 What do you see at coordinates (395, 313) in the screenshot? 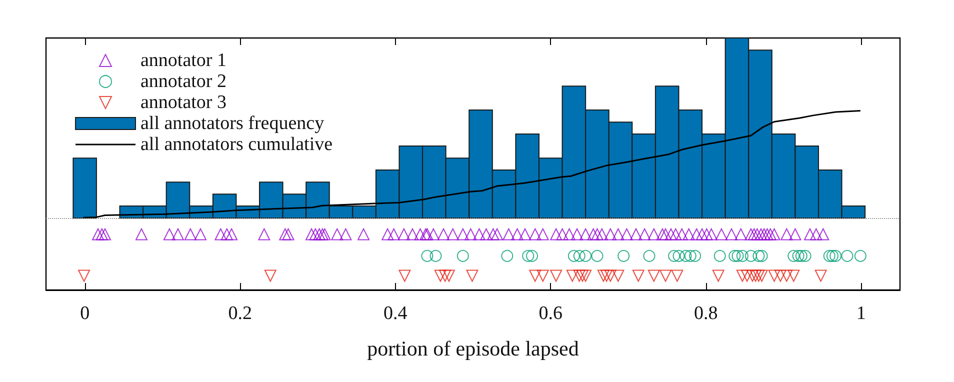
I see `x-tick-label: 0.4` at bounding box center [395, 313].